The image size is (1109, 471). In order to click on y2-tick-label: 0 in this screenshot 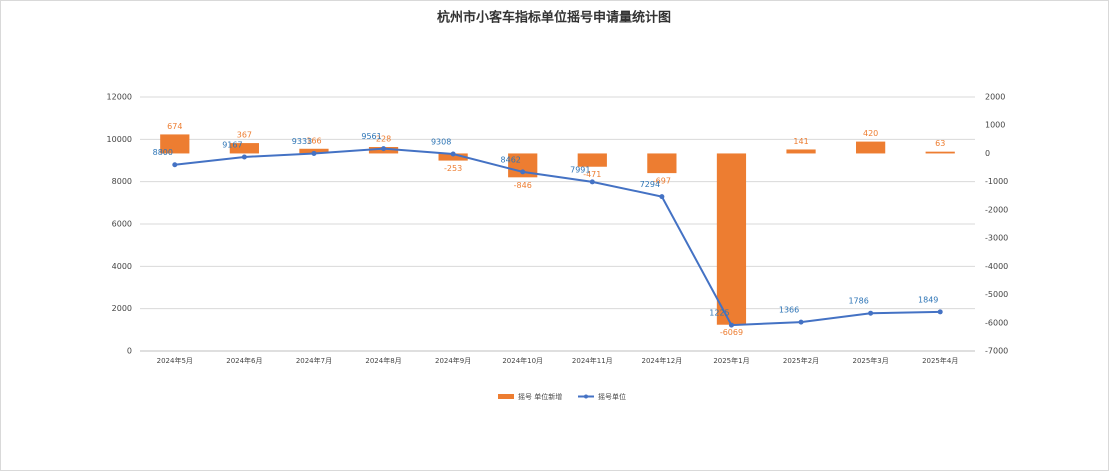, I will do `click(987, 153)`.